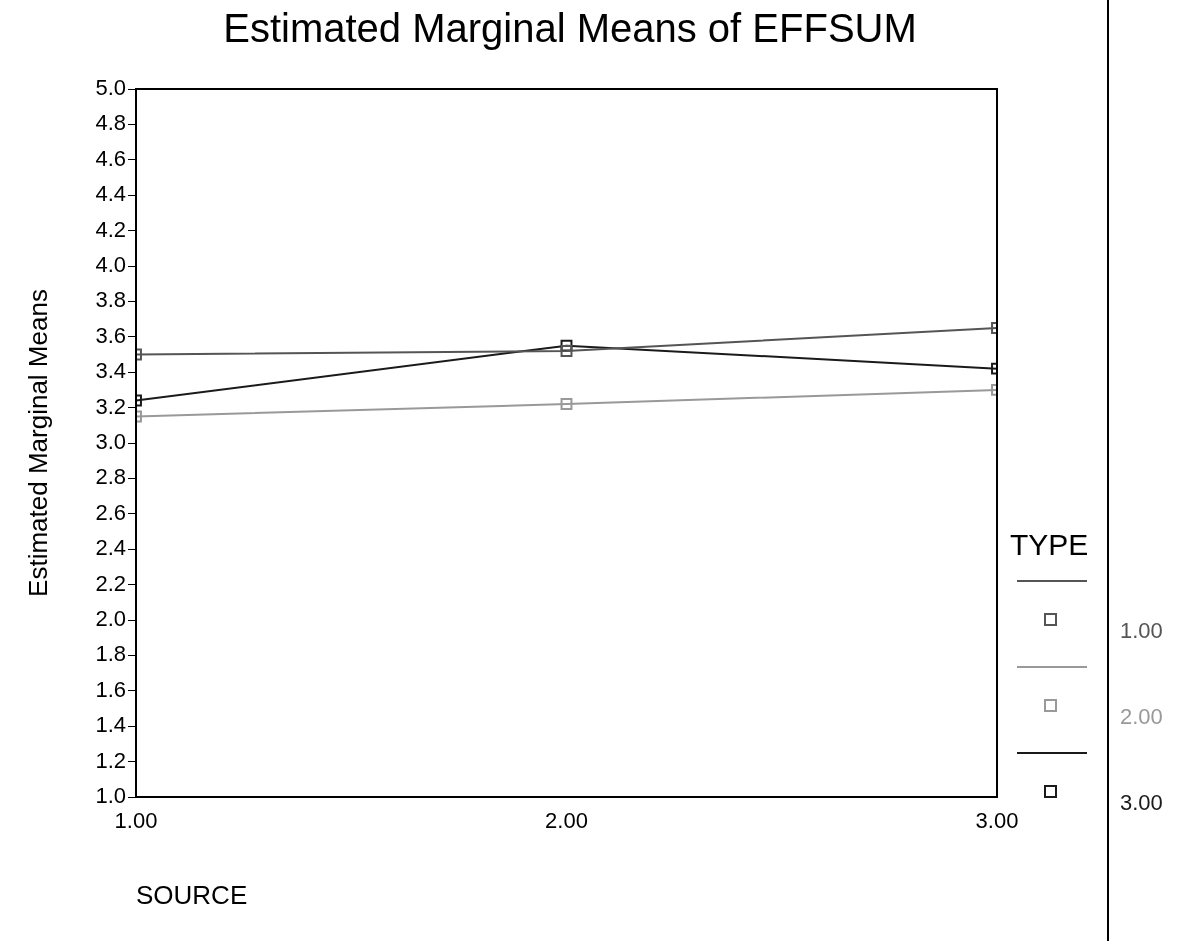 This screenshot has height=941, width=1185. What do you see at coordinates (110, 300) in the screenshot?
I see `y-tick-label: 3.8` at bounding box center [110, 300].